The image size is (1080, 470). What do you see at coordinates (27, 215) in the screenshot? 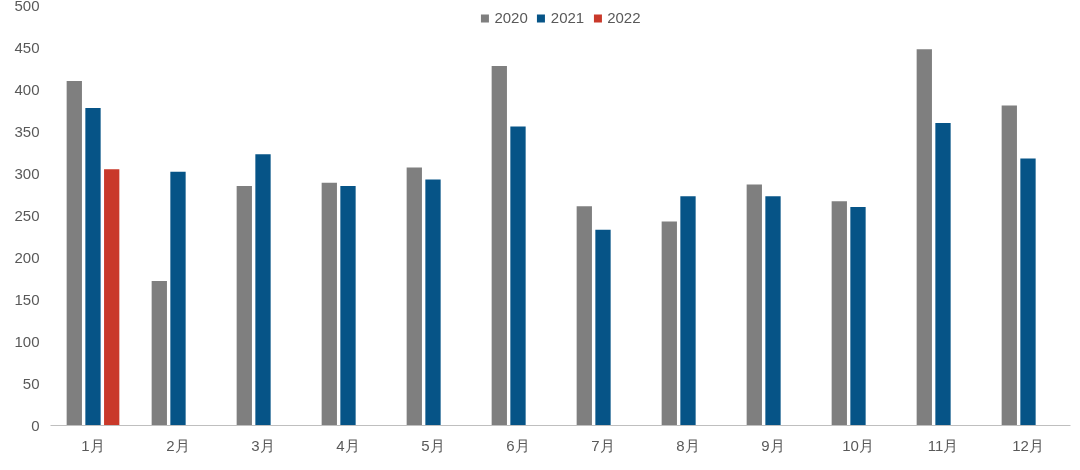
I see `y-tick-label: 250` at bounding box center [27, 215].